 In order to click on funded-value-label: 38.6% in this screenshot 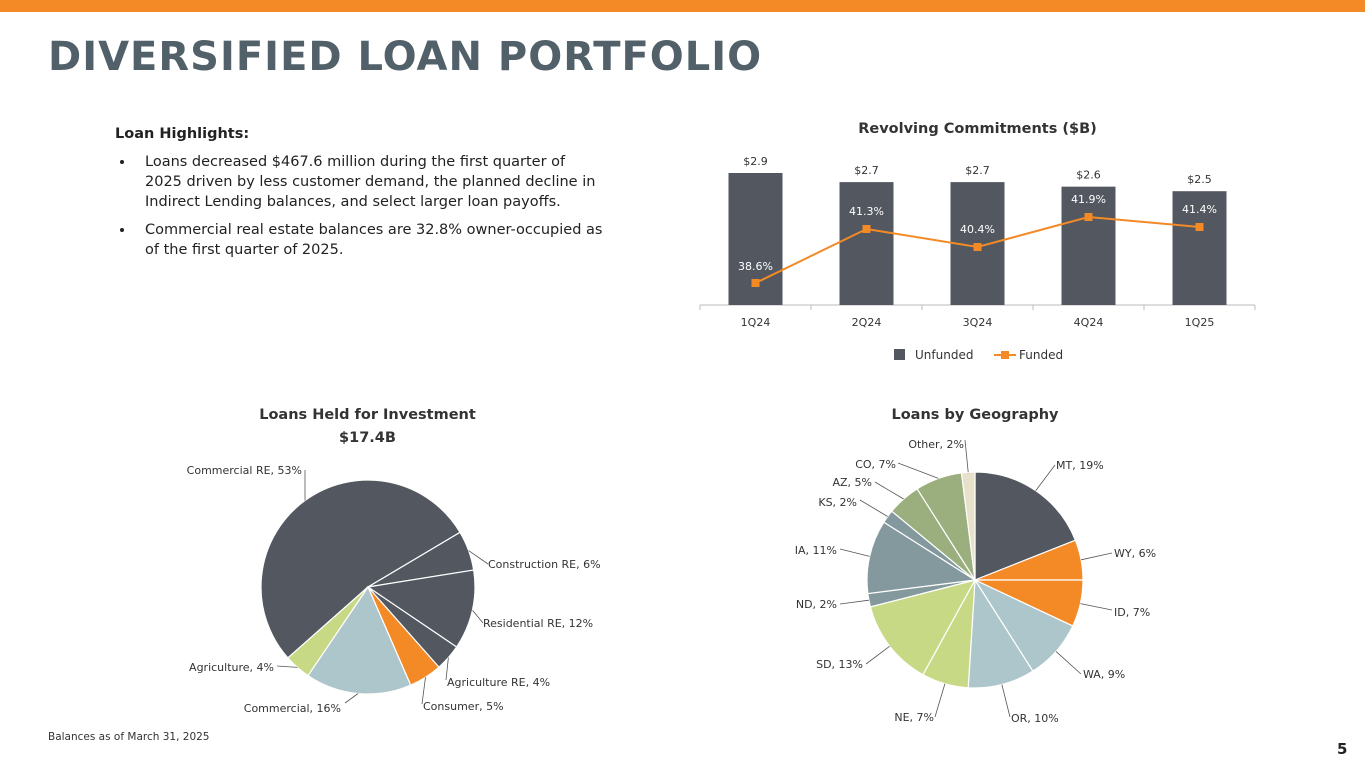, I will do `click(755, 266)`.